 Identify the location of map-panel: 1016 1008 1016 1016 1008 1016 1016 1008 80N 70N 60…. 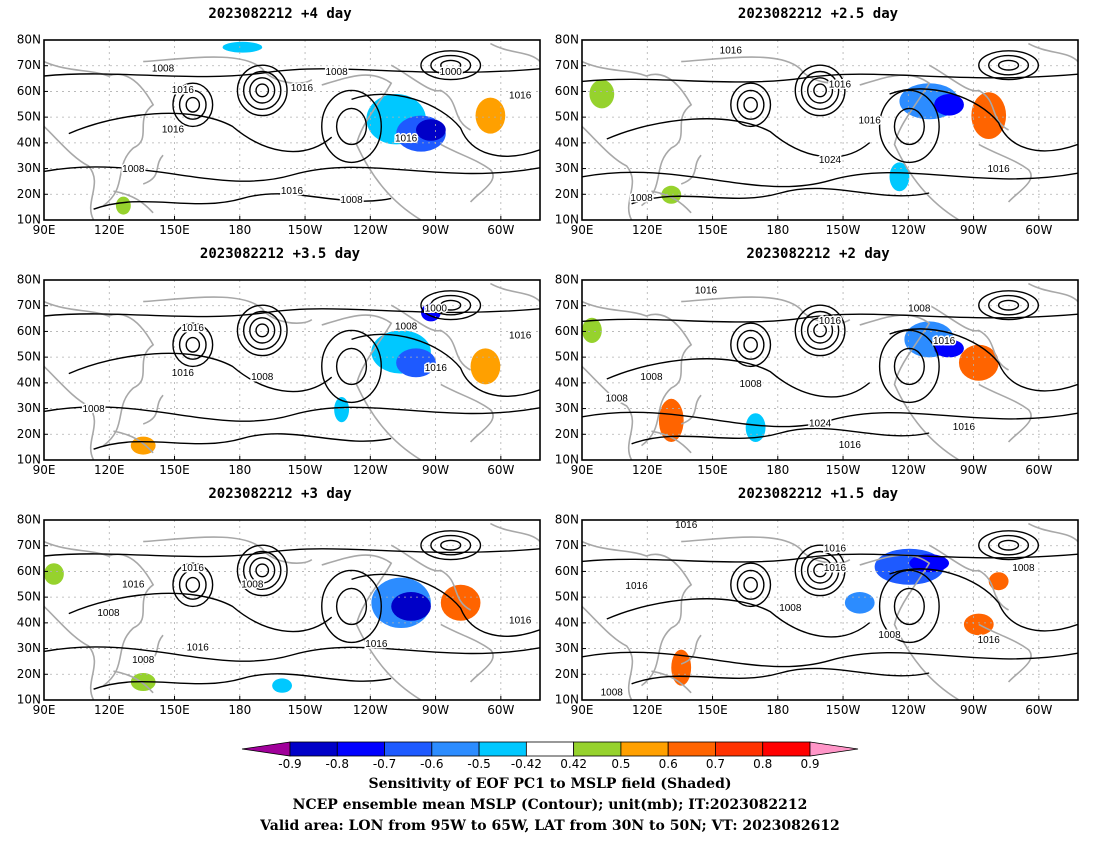
(279, 615).